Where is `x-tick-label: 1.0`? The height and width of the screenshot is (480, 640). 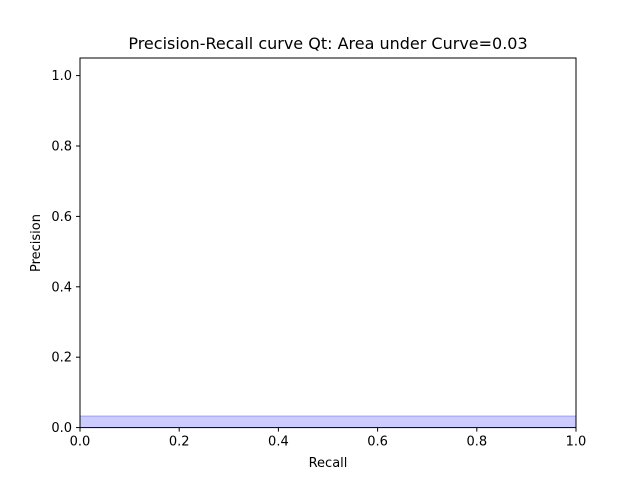 x-tick-label: 1.0 is located at coordinates (576, 442).